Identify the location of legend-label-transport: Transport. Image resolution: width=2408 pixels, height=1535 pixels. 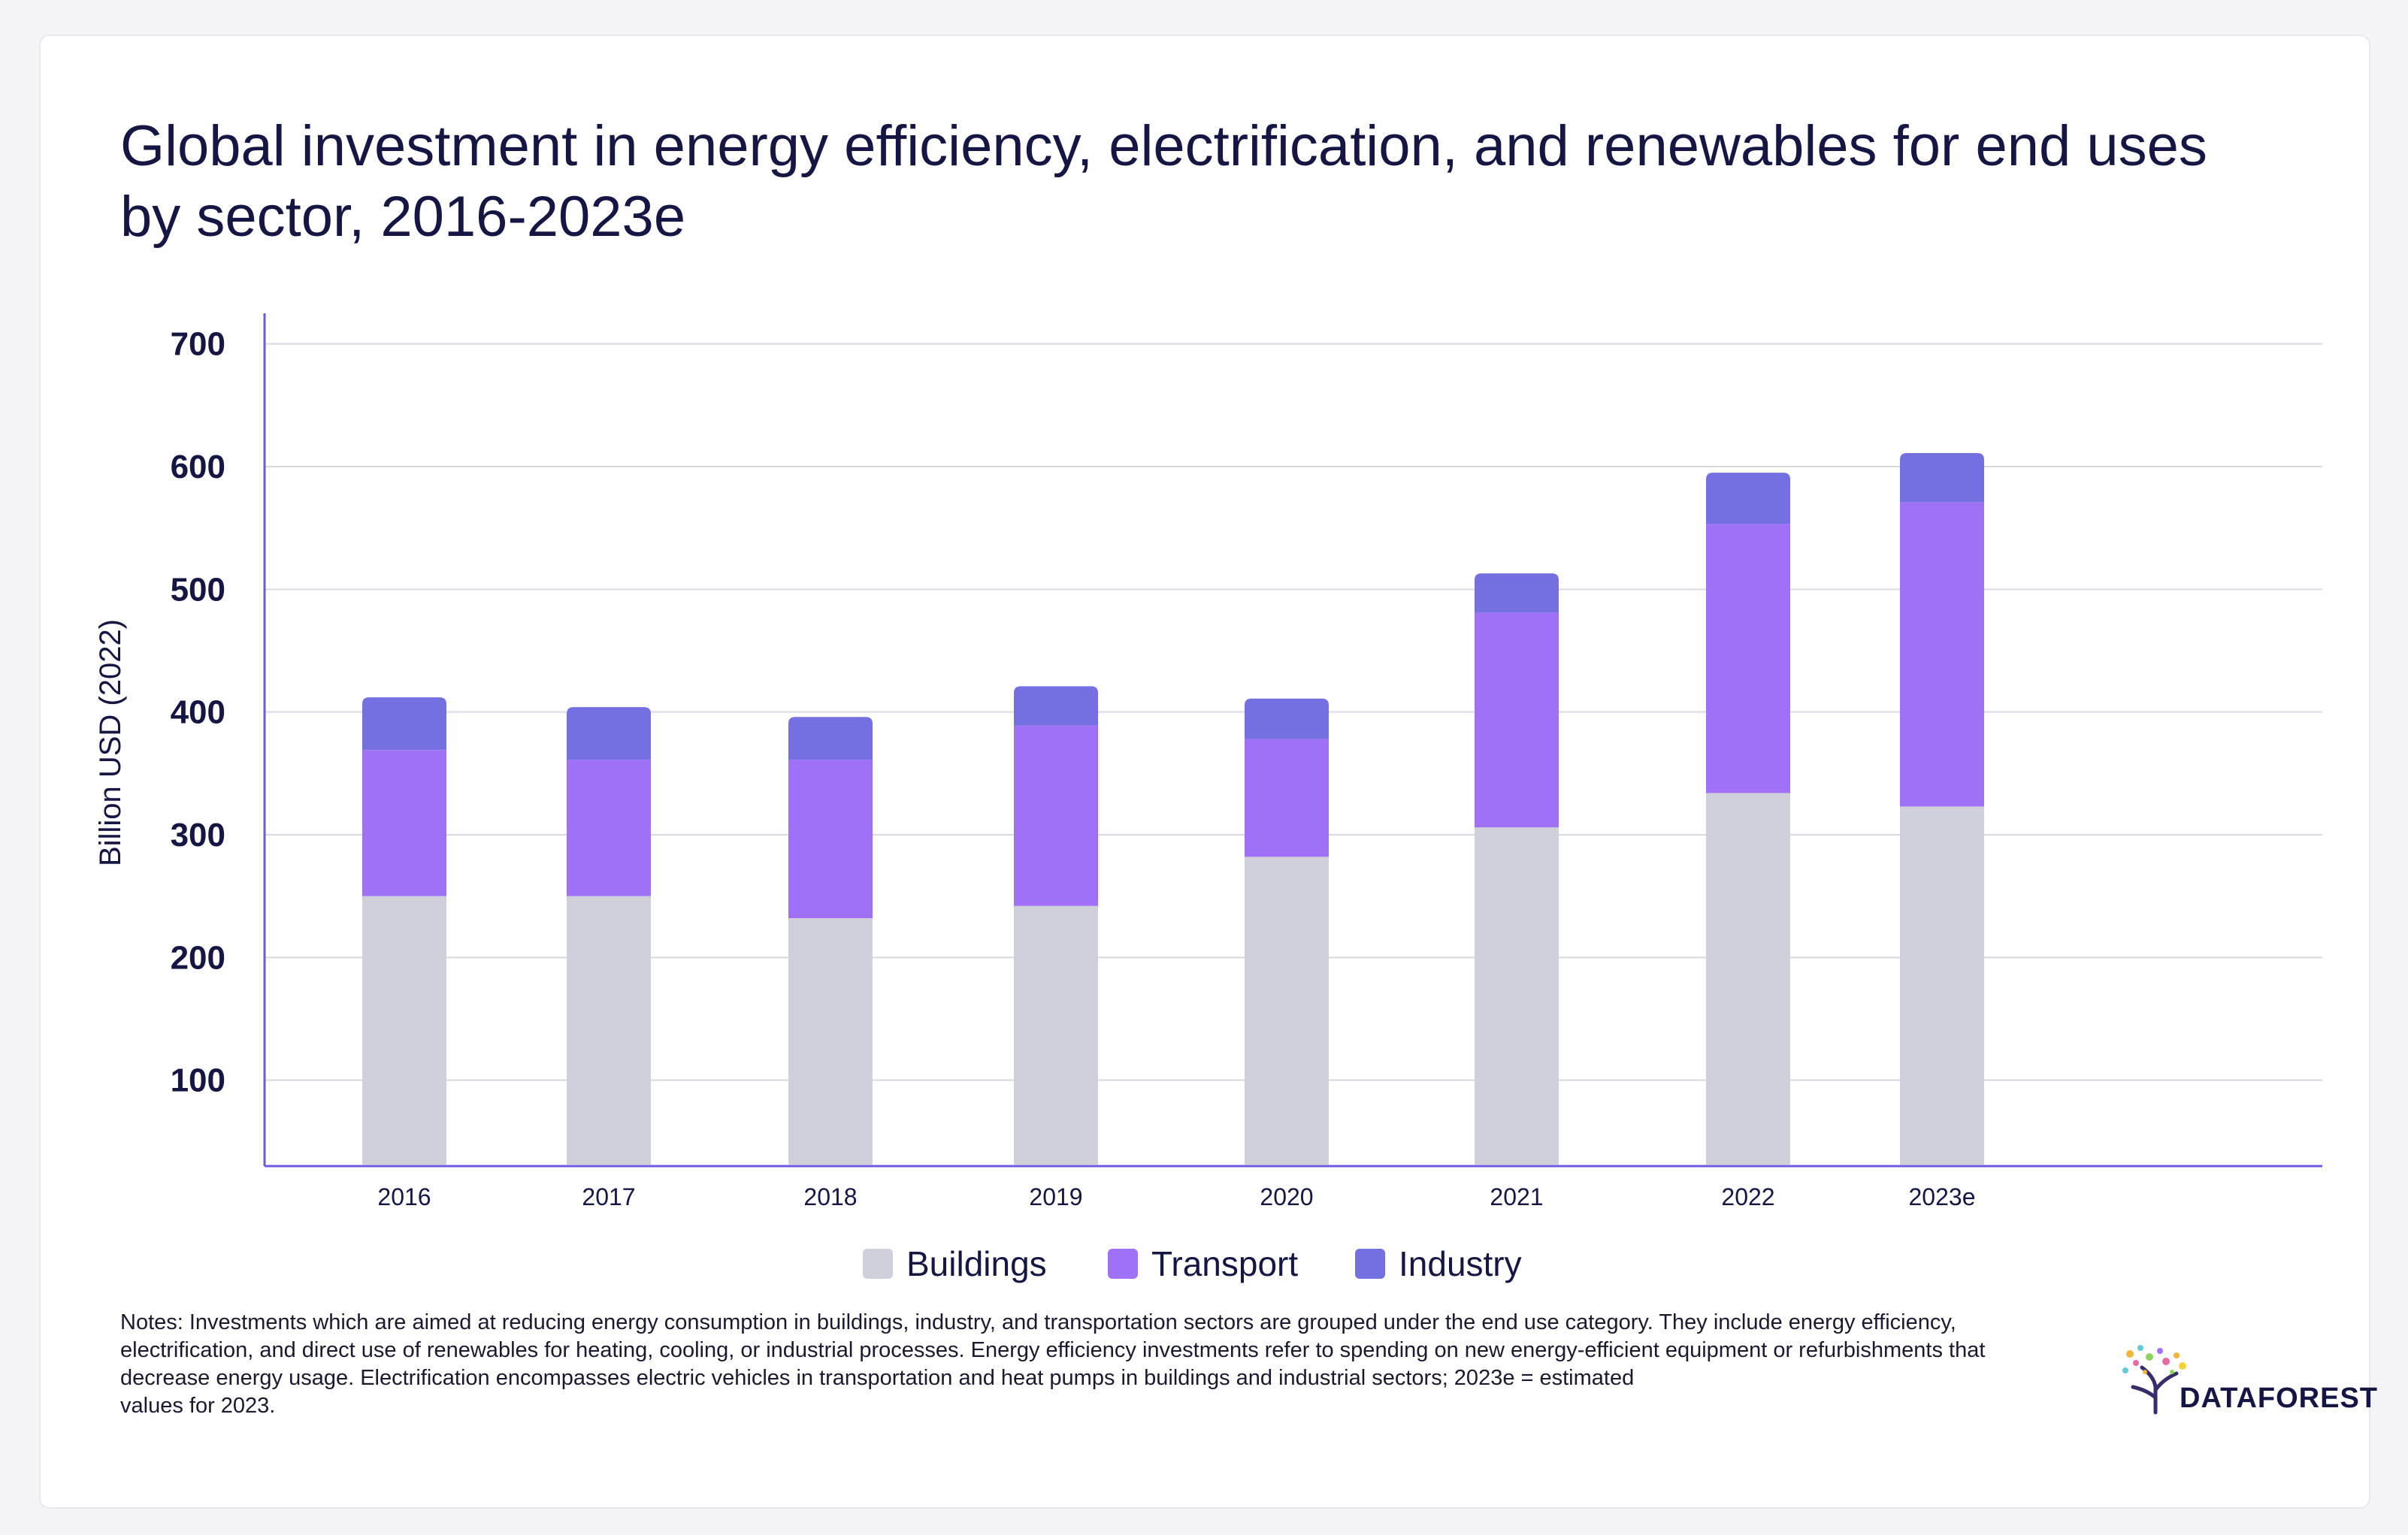
(1224, 1263).